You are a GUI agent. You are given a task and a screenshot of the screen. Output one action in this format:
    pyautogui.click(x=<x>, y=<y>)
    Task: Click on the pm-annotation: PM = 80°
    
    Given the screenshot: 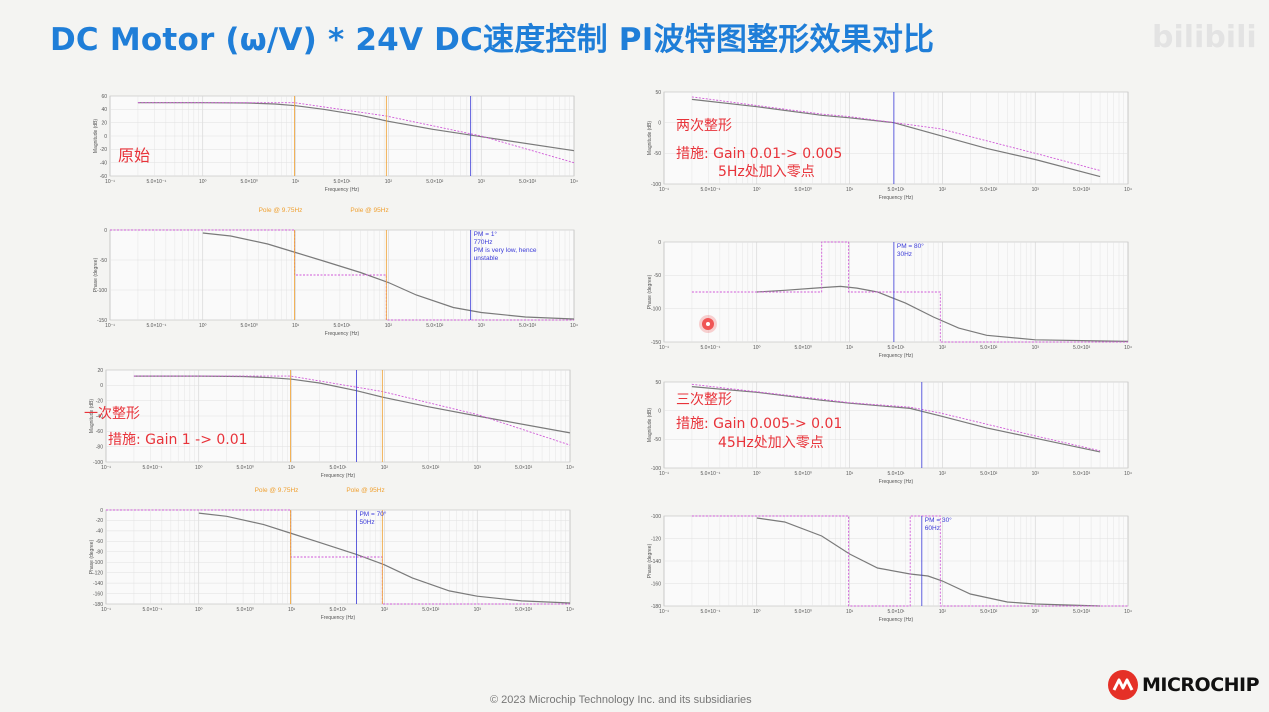 What is the action you would take?
    pyautogui.click(x=910, y=246)
    